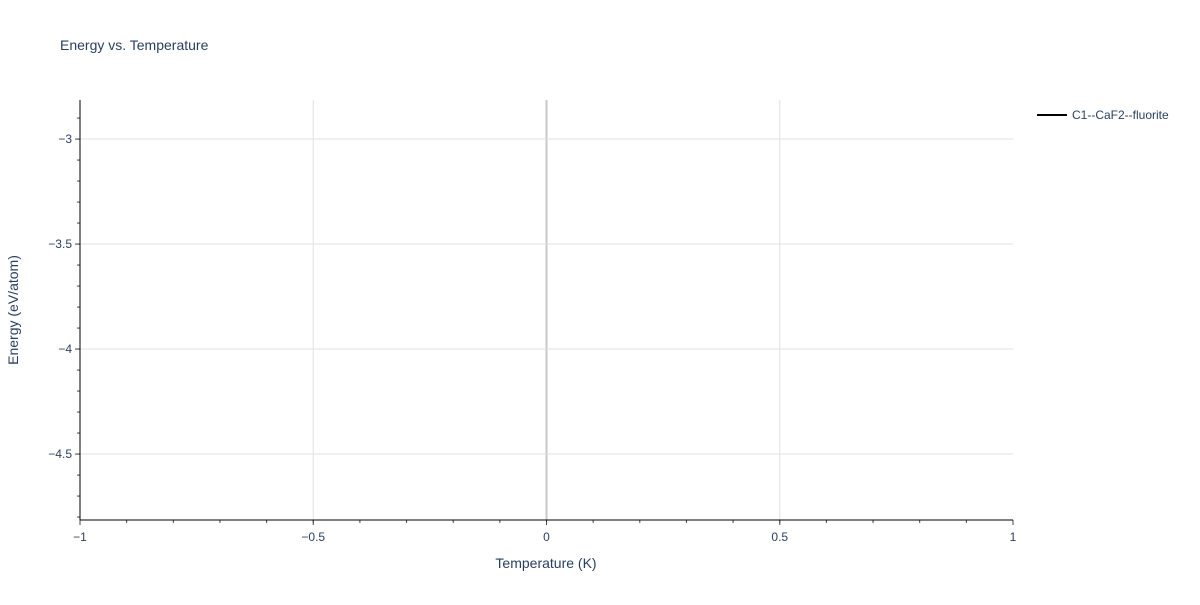 The height and width of the screenshot is (605, 1200). What do you see at coordinates (546, 537) in the screenshot?
I see `x-tick-label: 0` at bounding box center [546, 537].